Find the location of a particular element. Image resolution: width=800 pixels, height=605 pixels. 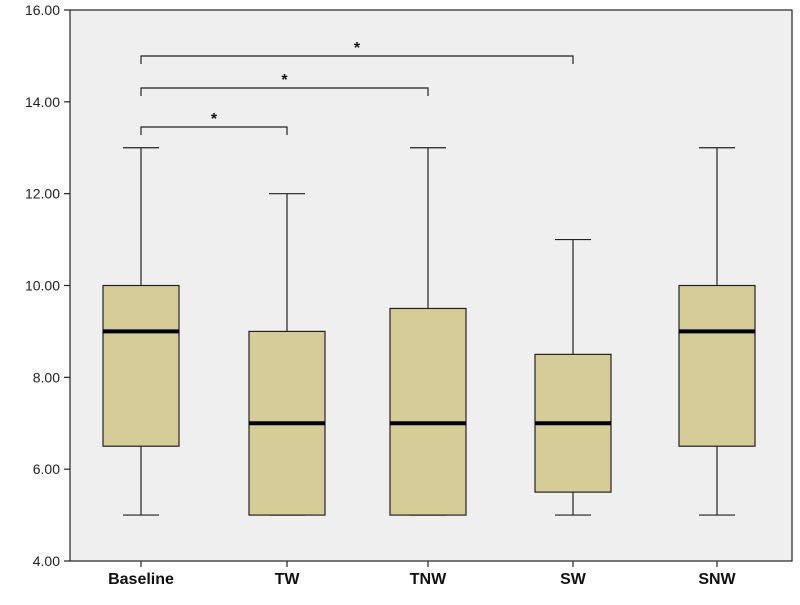

x-axis: Baseline TW TNW SW SNW is located at coordinates (422, 574).